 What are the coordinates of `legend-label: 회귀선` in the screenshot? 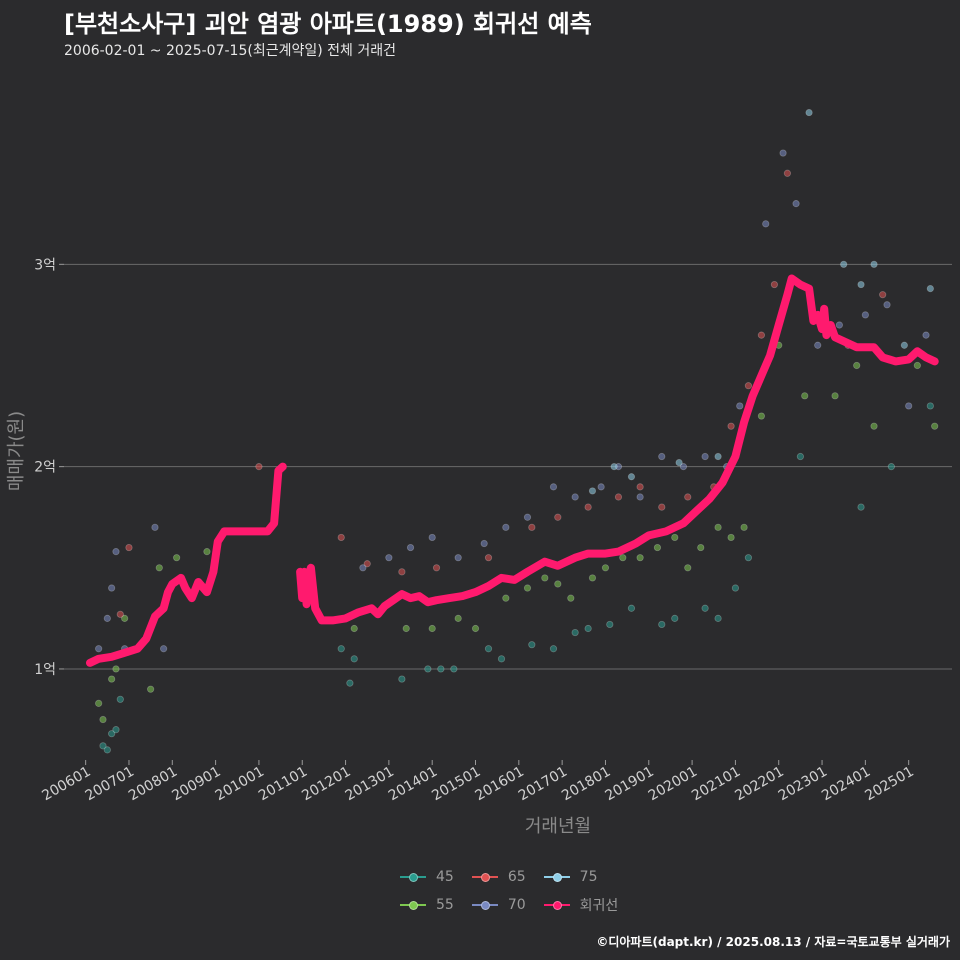 It's located at (599, 906).